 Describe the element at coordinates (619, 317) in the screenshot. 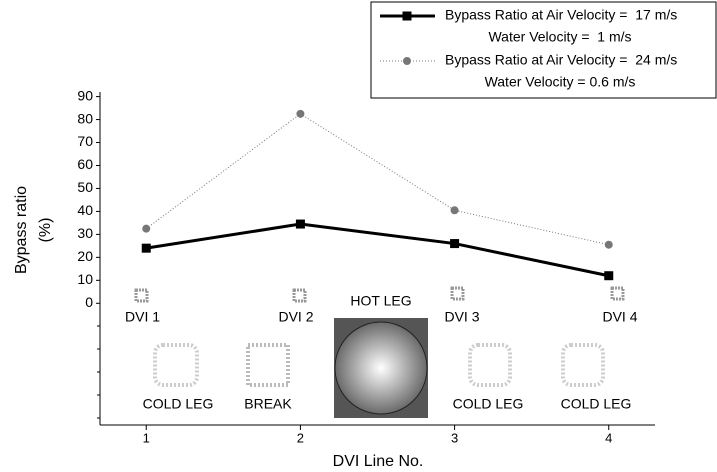

I see `diagram-label: DVI 4` at that location.